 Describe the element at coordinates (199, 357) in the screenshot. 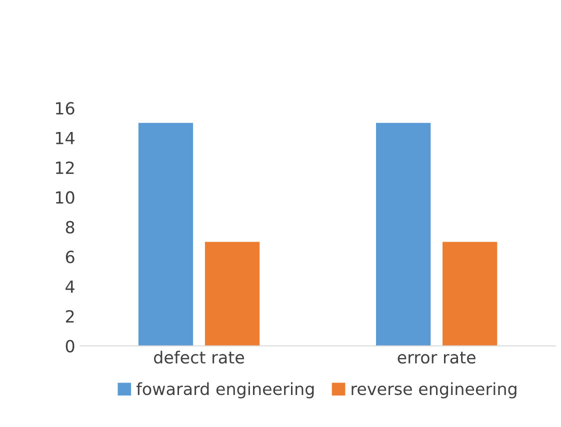

I see `x-tick-label: defect rate` at that location.